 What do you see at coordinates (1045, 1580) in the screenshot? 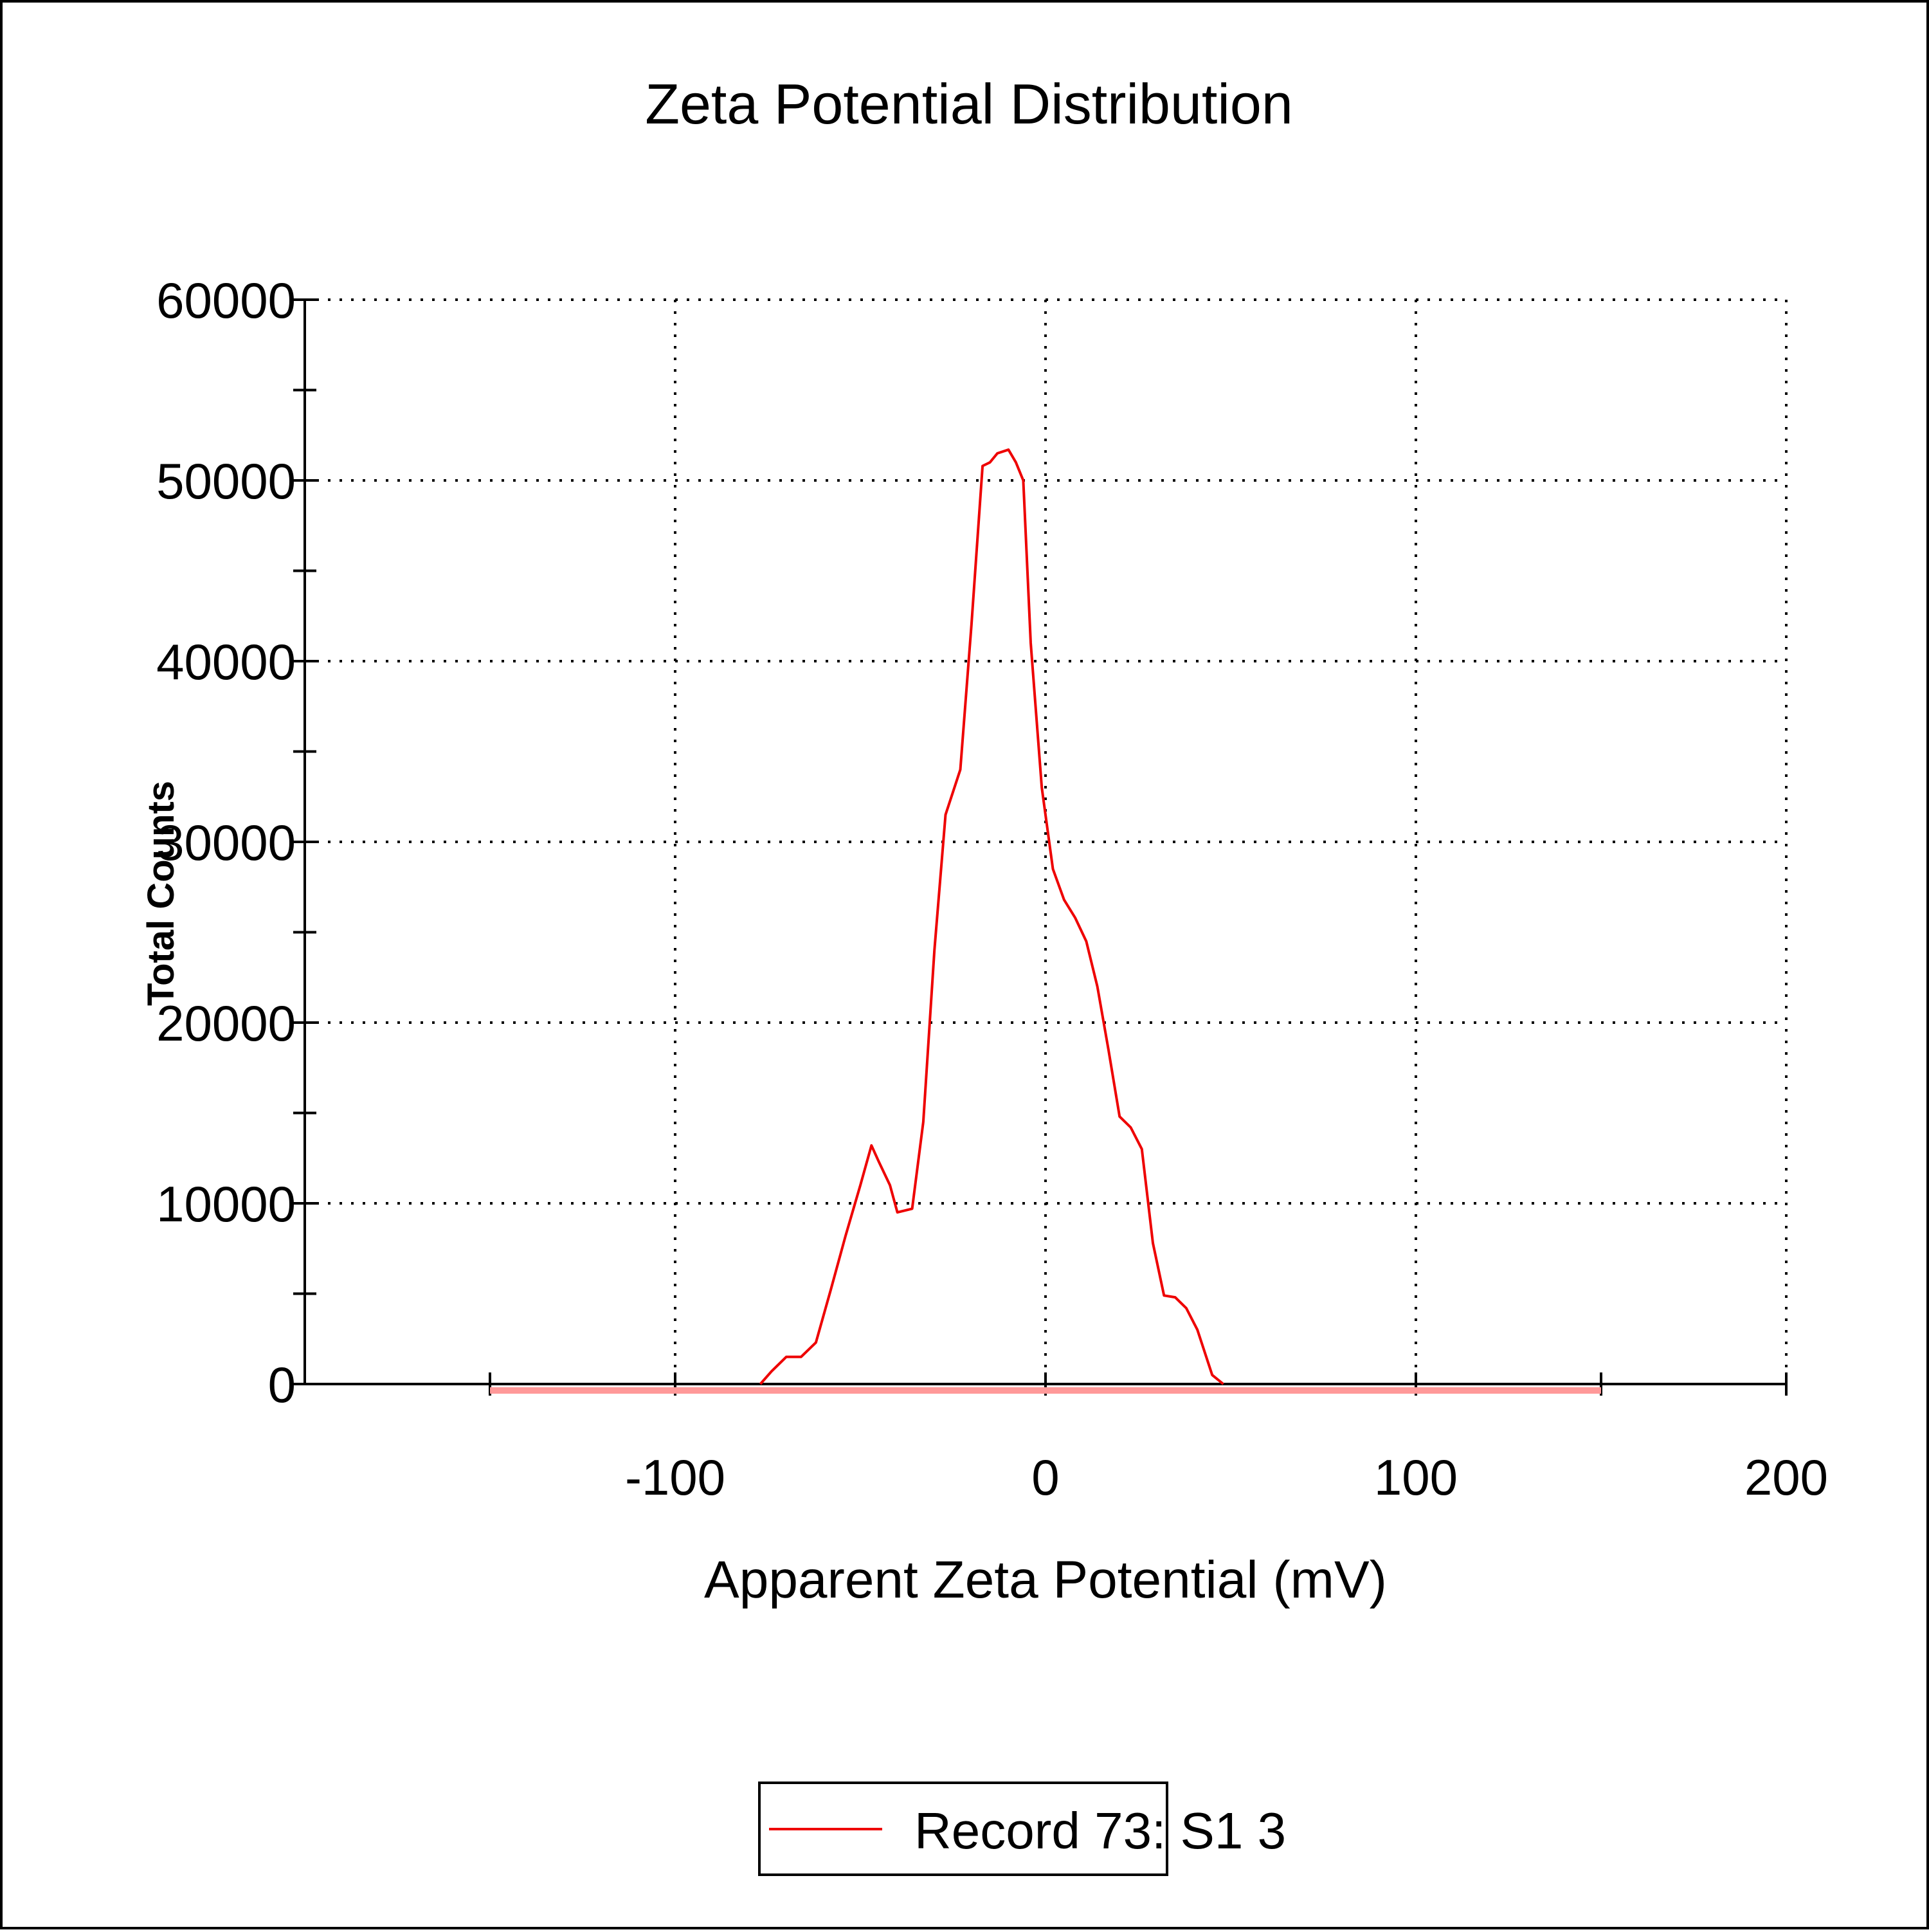
I see `x-axis-label: Apparent Zeta Potential (mV)` at bounding box center [1045, 1580].